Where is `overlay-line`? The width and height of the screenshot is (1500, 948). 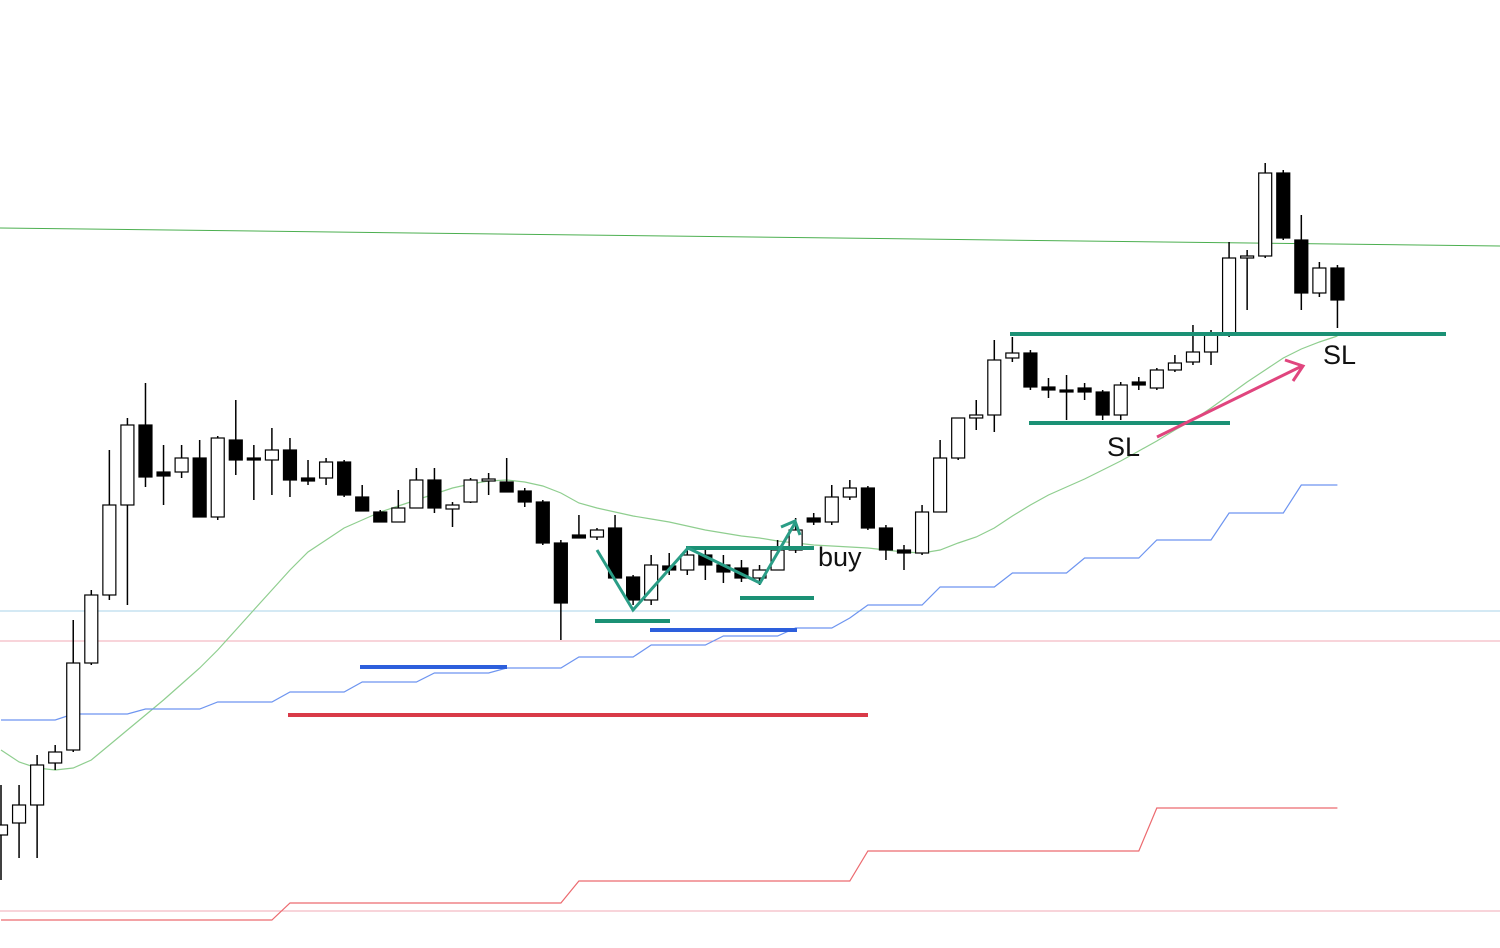
overlay-line is located at coordinates (669, 864).